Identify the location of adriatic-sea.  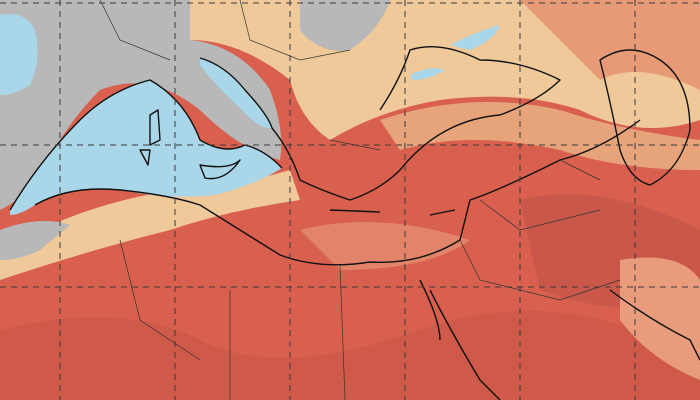
(236, 93).